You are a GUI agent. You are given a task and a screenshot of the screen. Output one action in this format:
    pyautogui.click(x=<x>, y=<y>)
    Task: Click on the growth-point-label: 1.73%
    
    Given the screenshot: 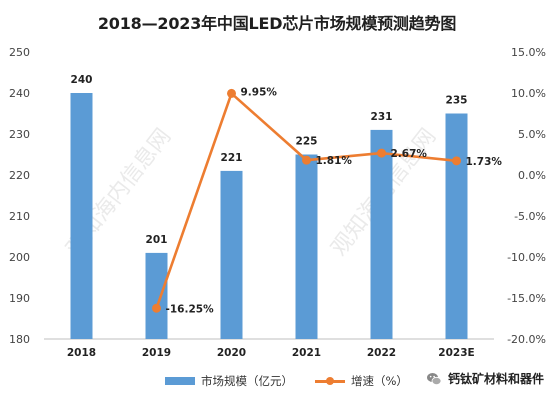 What is the action you would take?
    pyautogui.click(x=484, y=162)
    